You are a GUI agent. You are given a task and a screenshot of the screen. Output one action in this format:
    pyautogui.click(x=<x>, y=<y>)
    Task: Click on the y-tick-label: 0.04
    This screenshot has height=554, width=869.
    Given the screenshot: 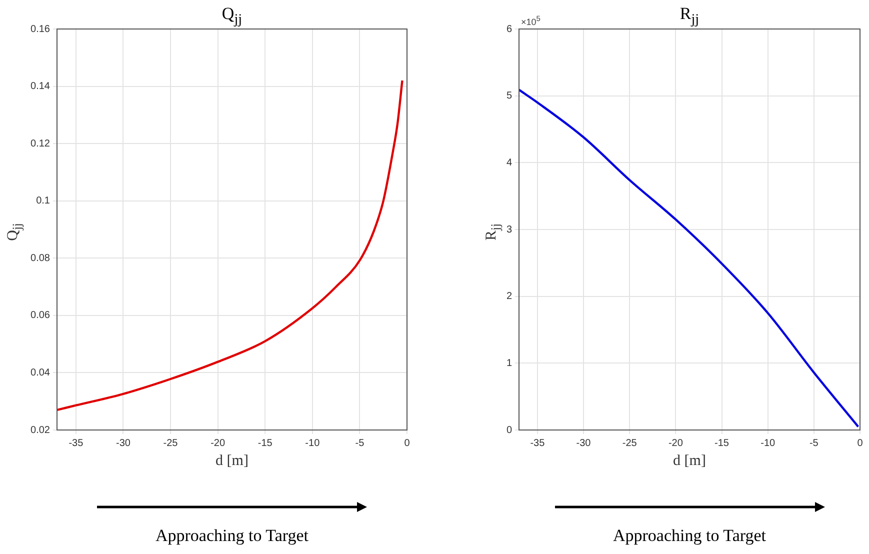 What is the action you would take?
    pyautogui.click(x=40, y=372)
    